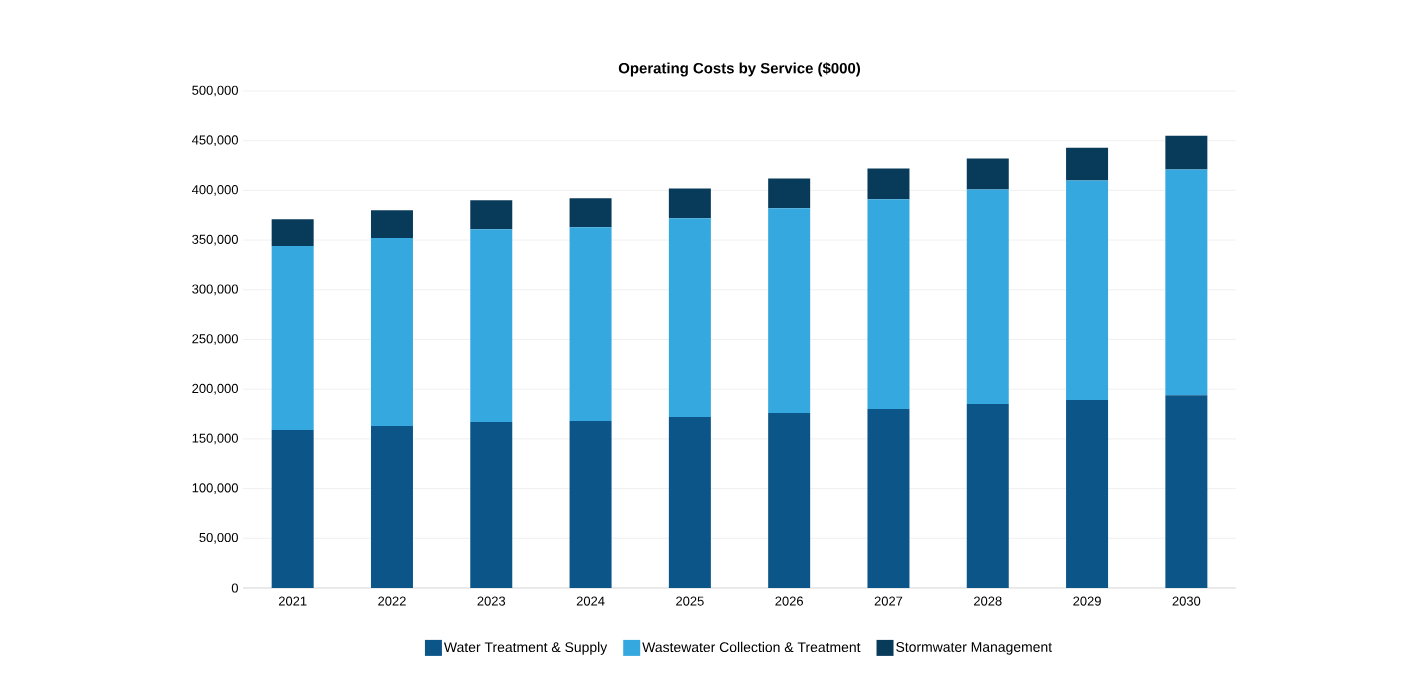 The image size is (1405, 695). Describe the element at coordinates (491, 601) in the screenshot. I see `x-tick-label: 2023` at that location.